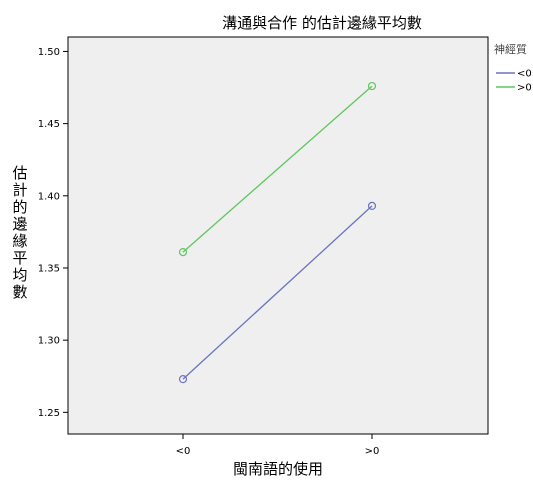 Image resolution: width=533 pixels, height=483 pixels. I want to click on y-tick-label: 1.45, so click(49, 124).